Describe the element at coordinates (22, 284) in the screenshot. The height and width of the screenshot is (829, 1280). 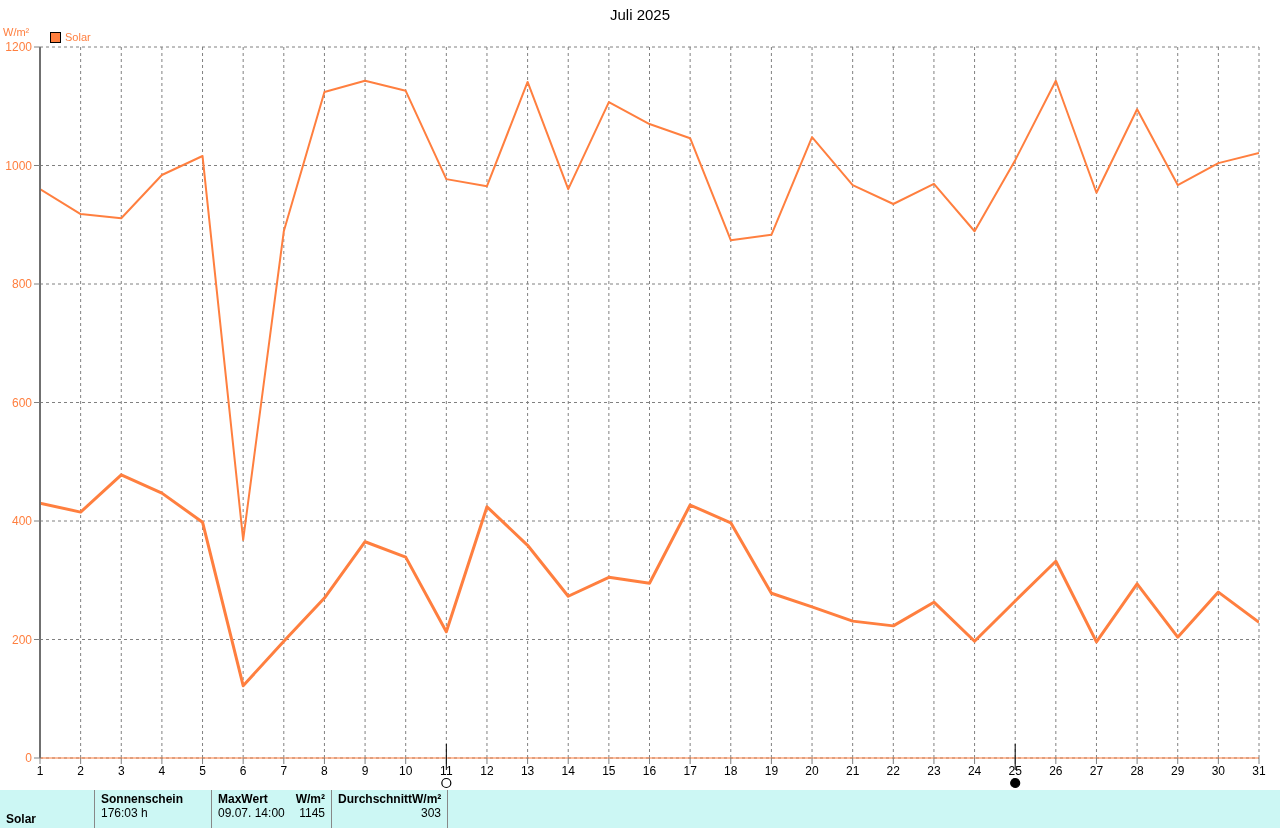
I see `y-tick-label: 800` at that location.